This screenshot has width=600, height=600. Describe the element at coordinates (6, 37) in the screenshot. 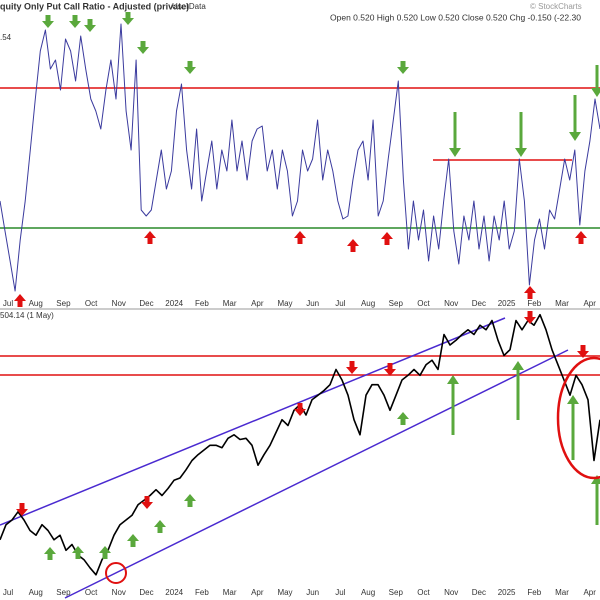

I see `side-label: .54` at that location.